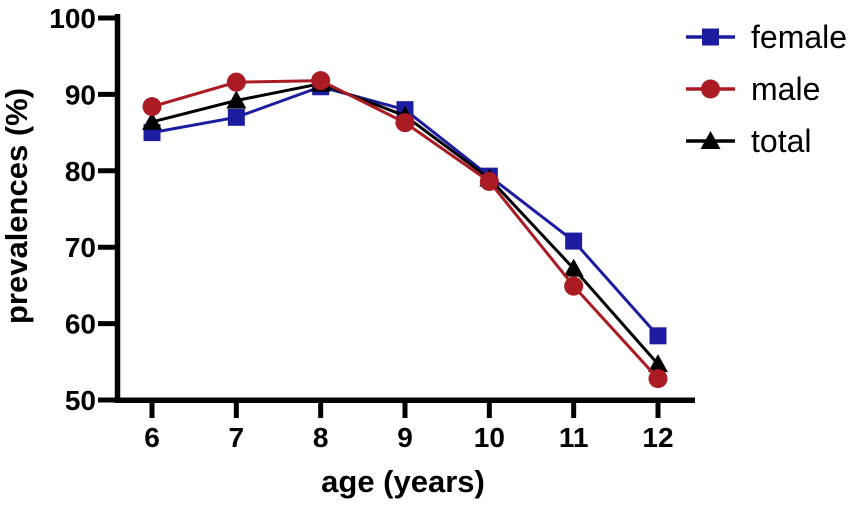 The width and height of the screenshot is (850, 510). I want to click on legend: female male total, so click(766, 89).